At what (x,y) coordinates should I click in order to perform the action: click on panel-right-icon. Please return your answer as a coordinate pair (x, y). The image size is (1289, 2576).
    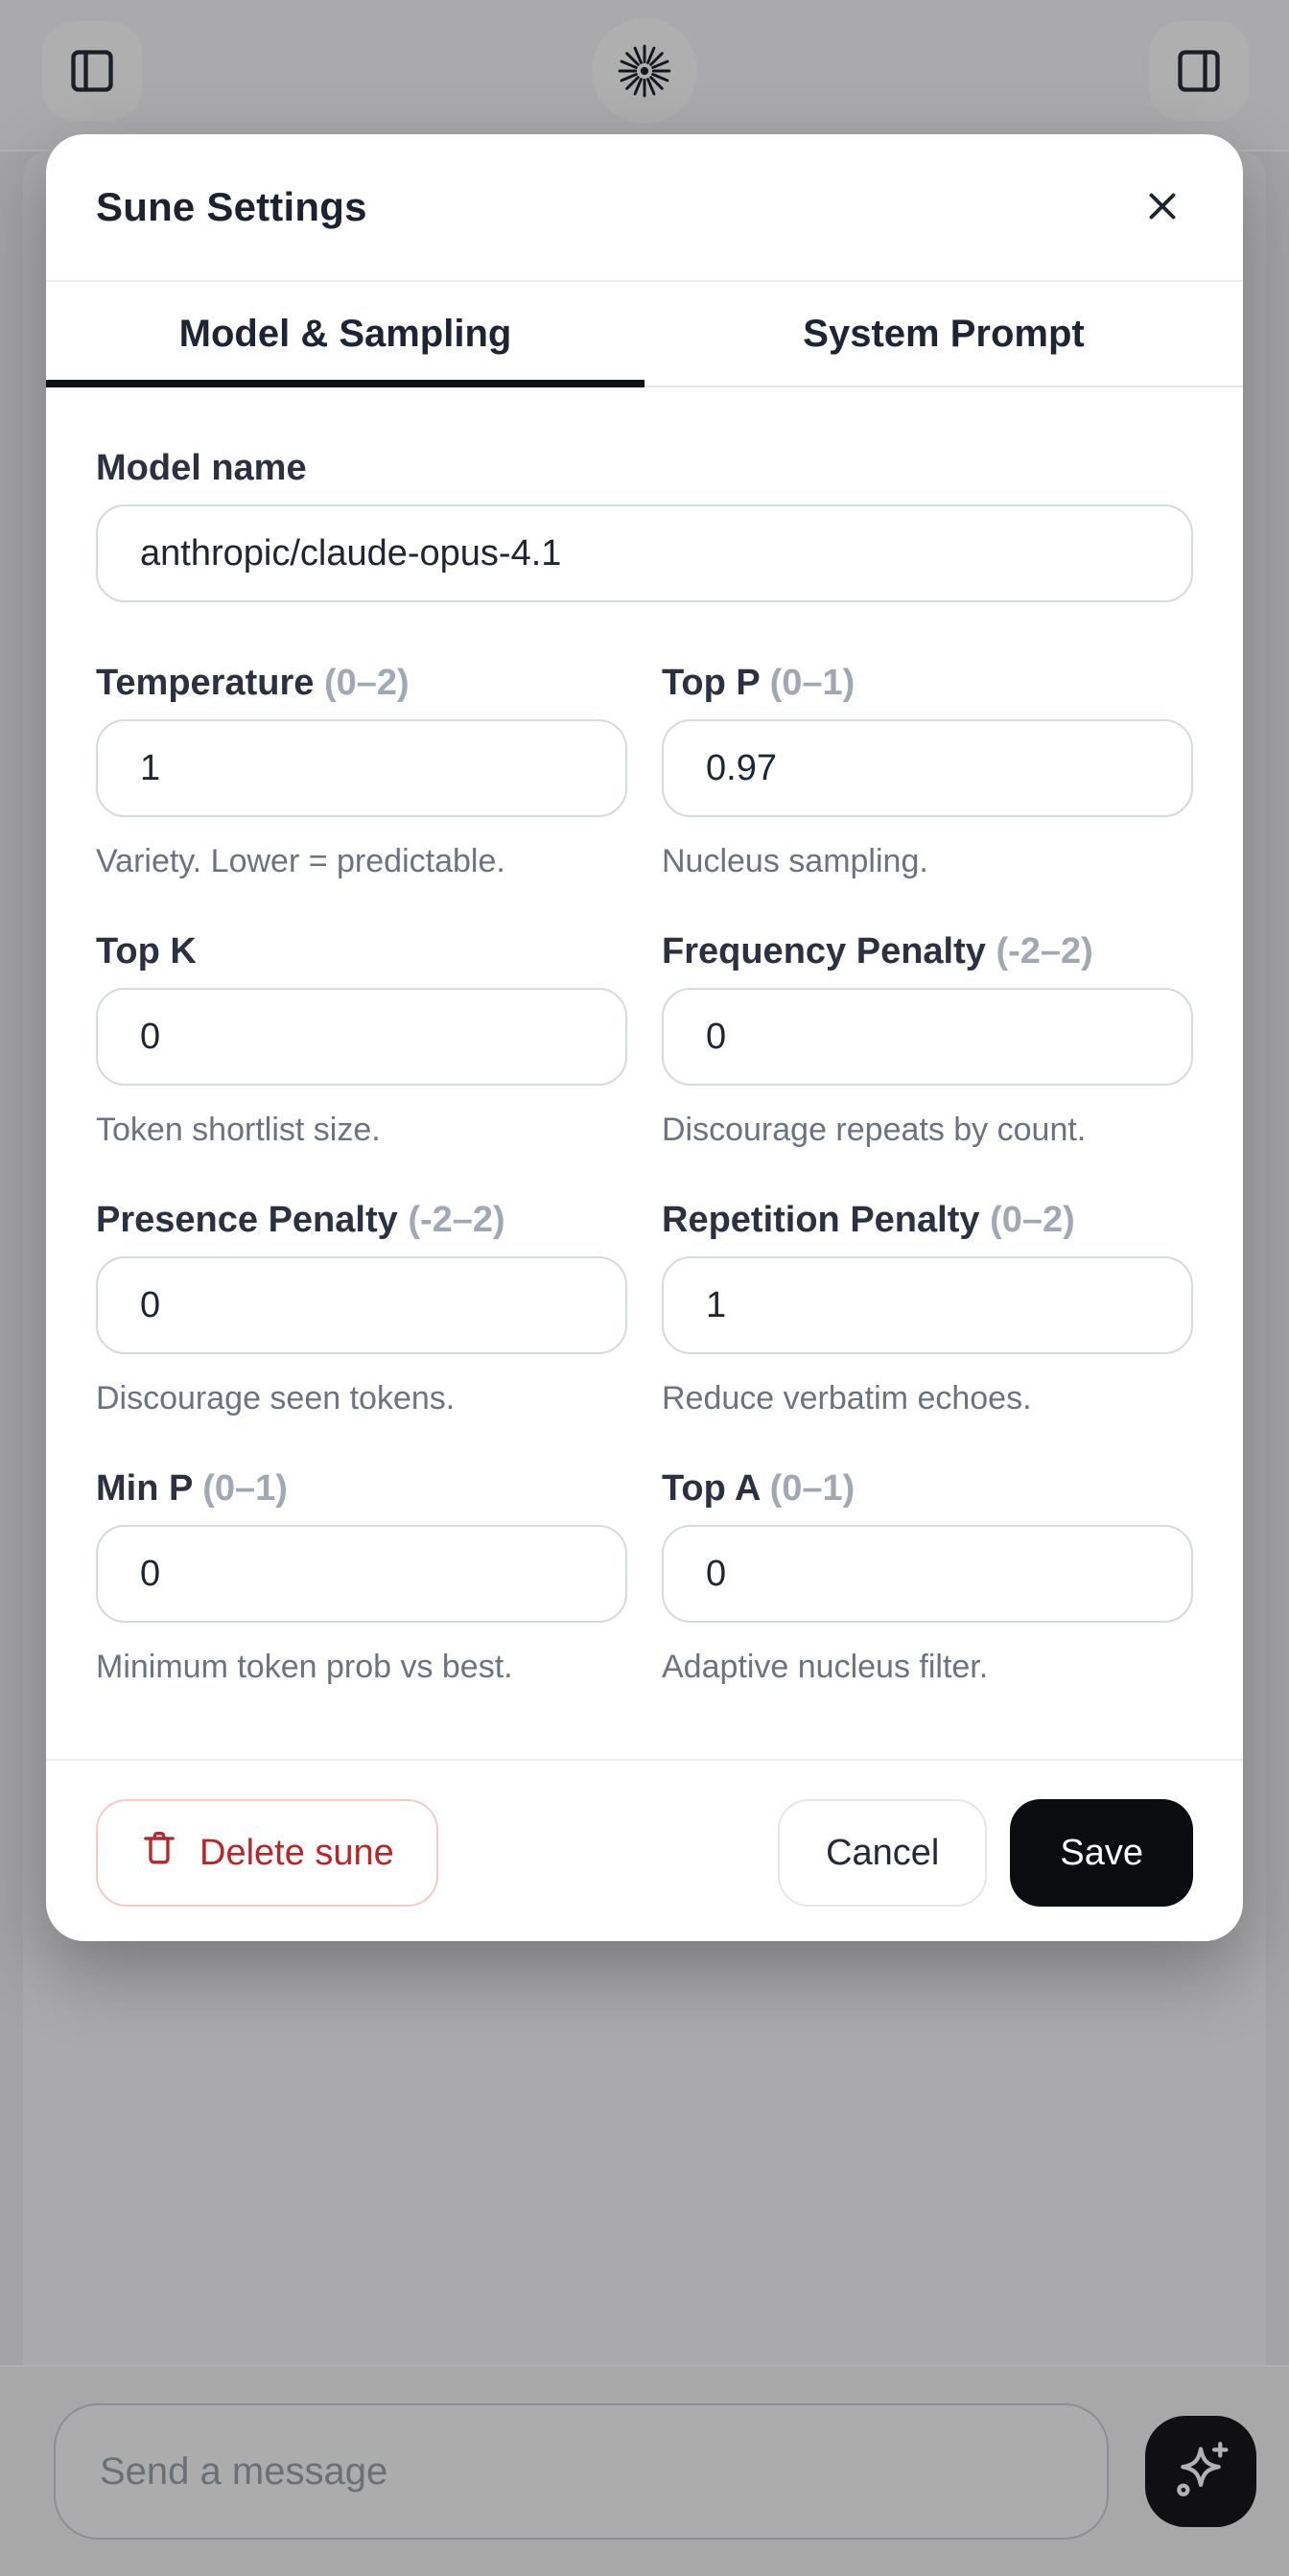
    Looking at the image, I should click on (1199, 71).